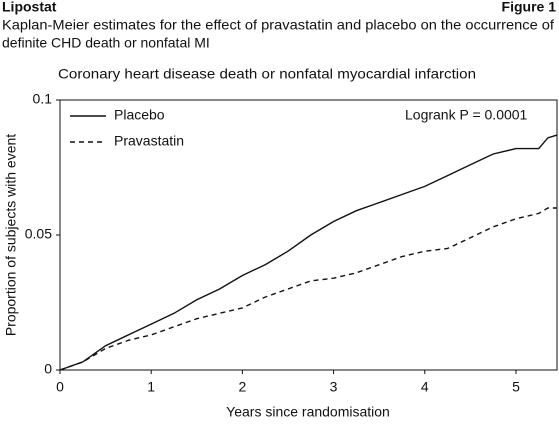 The height and width of the screenshot is (428, 559). What do you see at coordinates (466, 115) in the screenshot?
I see `annotation: Logrank P = 0.0001` at bounding box center [466, 115].